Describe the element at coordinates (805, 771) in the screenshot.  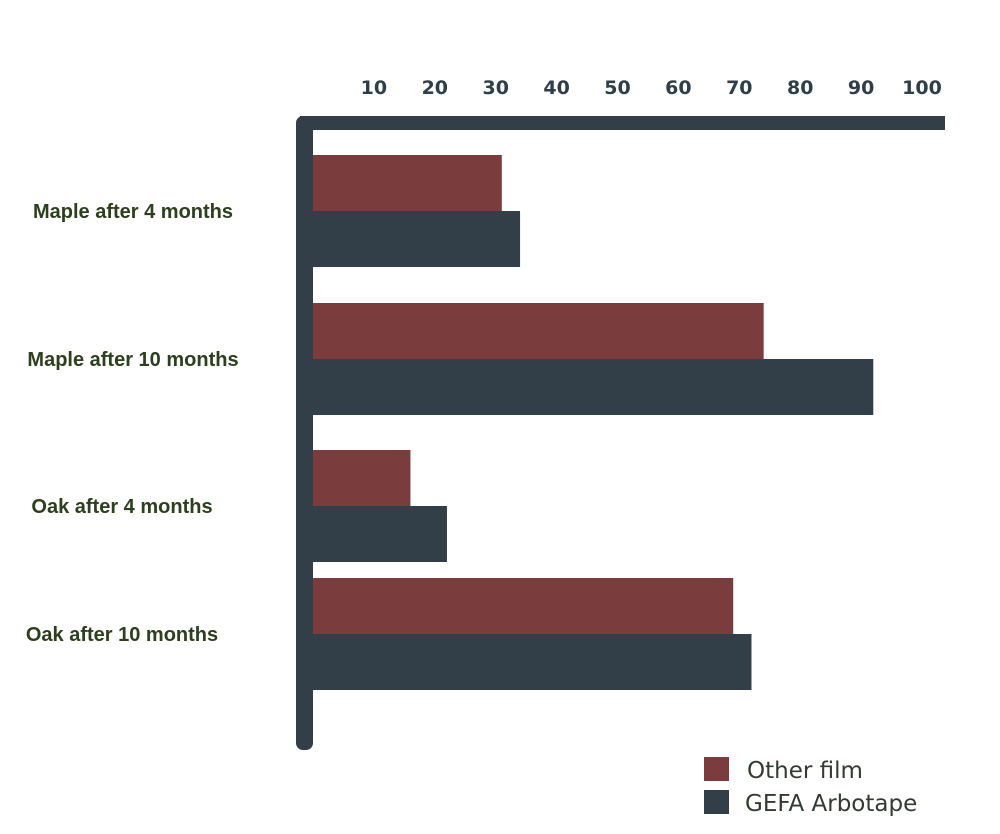
I see `legend-label: Other film` at that location.